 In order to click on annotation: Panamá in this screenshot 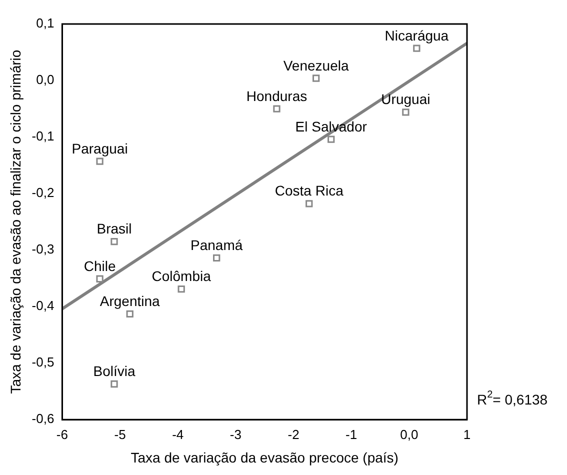, I will do `click(216, 244)`.